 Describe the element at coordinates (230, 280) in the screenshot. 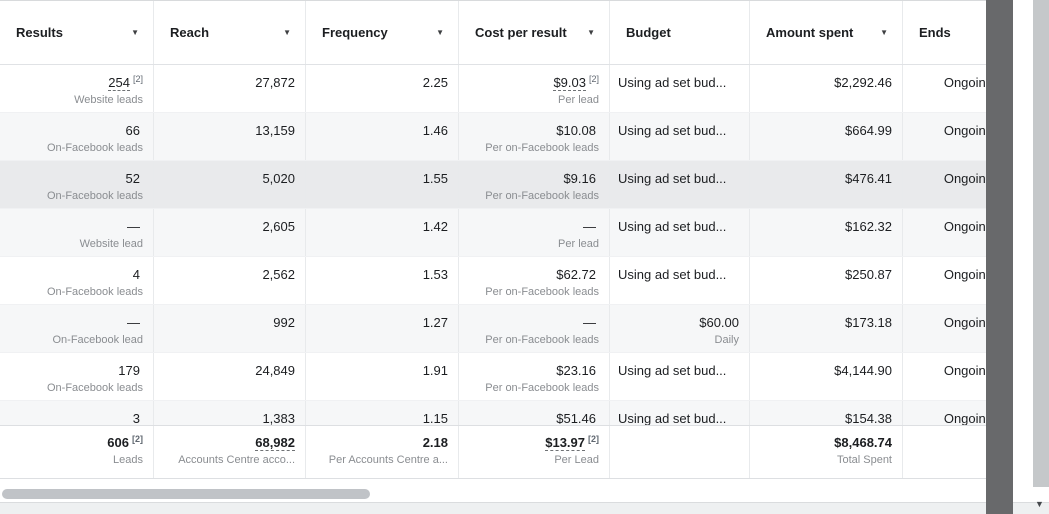

I see `reach-cell: 2,562` at that location.